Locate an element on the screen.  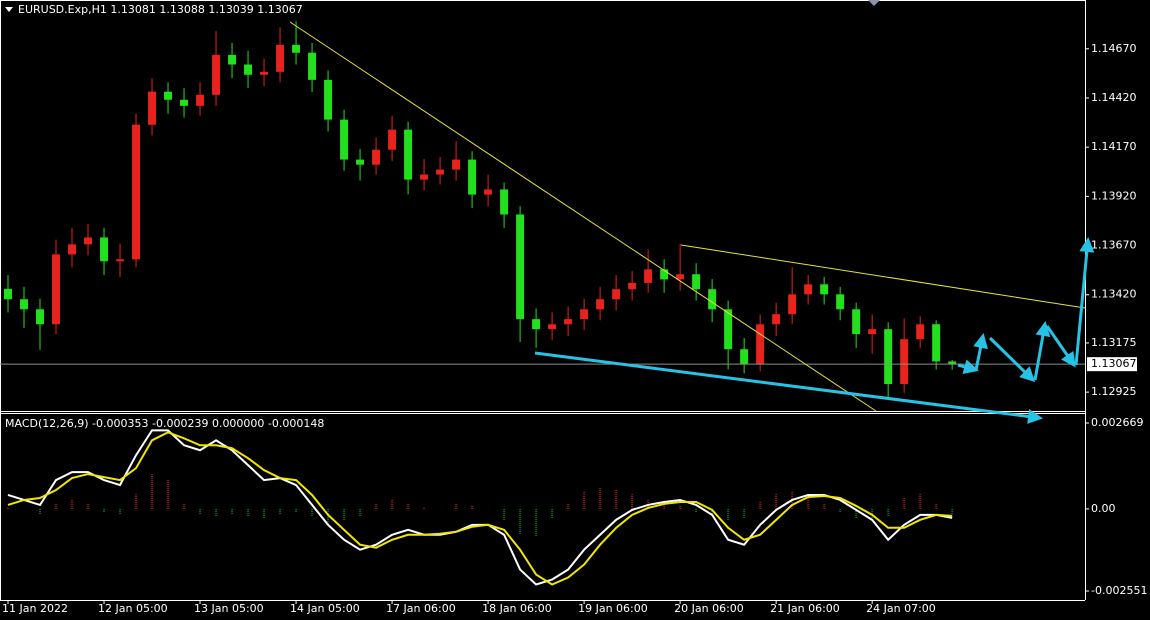
shift-marker is located at coordinates (874, 3).